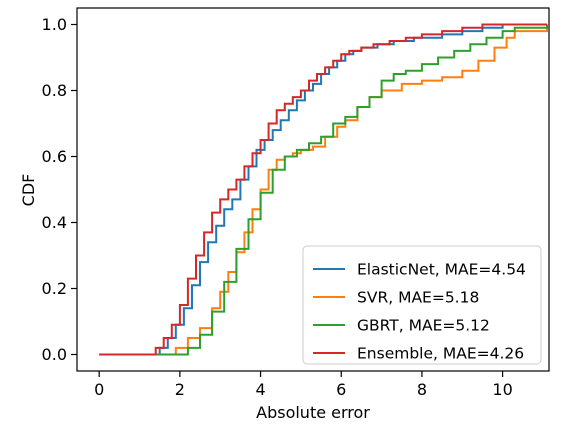 This screenshot has width=575, height=429. Describe the element at coordinates (502, 389) in the screenshot. I see `x-tick-label: 10` at that location.